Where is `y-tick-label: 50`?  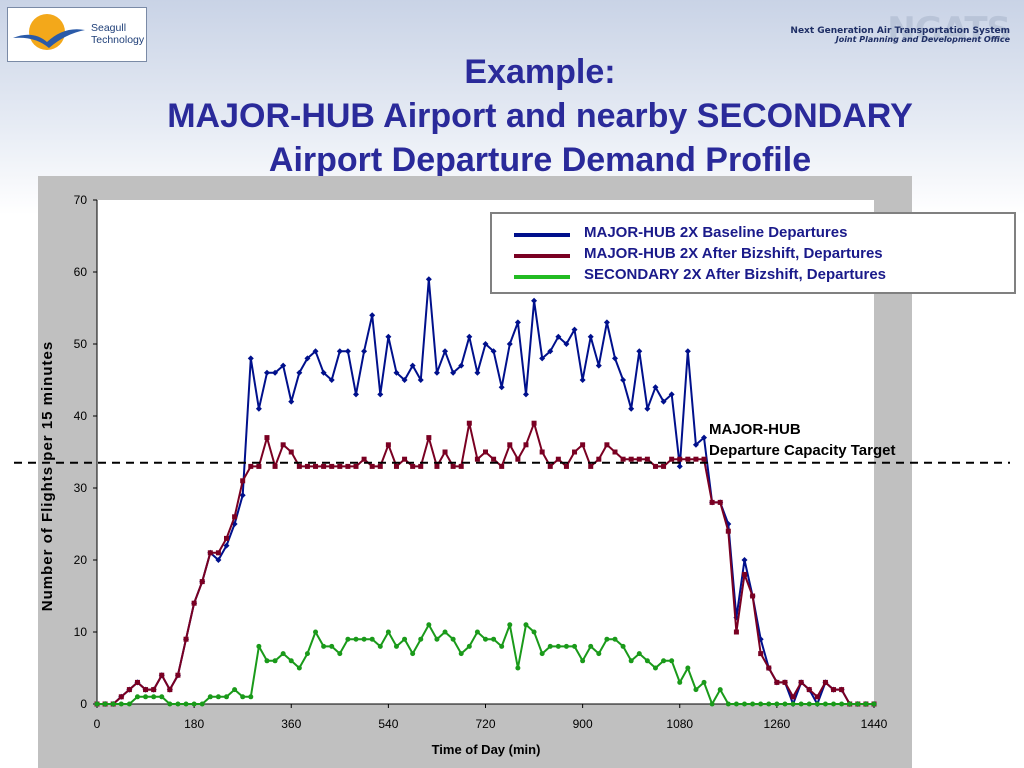 y-tick-label: 50 is located at coordinates (81, 344).